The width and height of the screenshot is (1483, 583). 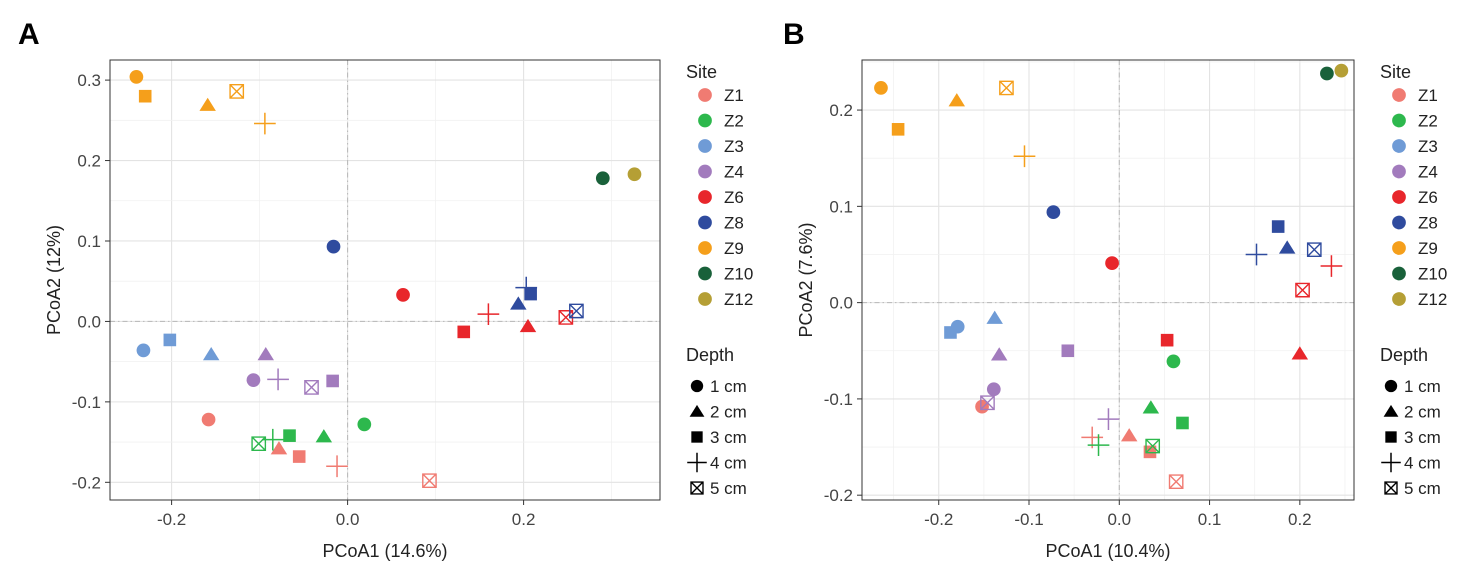 What do you see at coordinates (1210, 519) in the screenshot?
I see `x-tick-label: 0.1` at bounding box center [1210, 519].